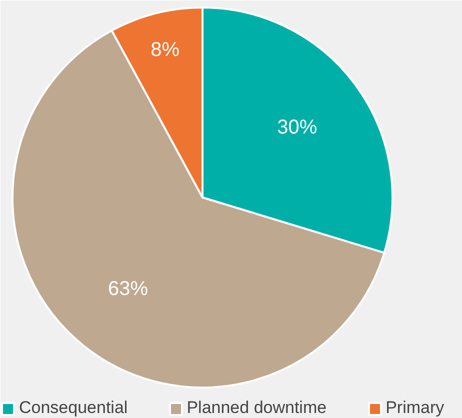 Image resolution: width=462 pixels, height=418 pixels. I want to click on data-label: 30%, so click(297, 127).